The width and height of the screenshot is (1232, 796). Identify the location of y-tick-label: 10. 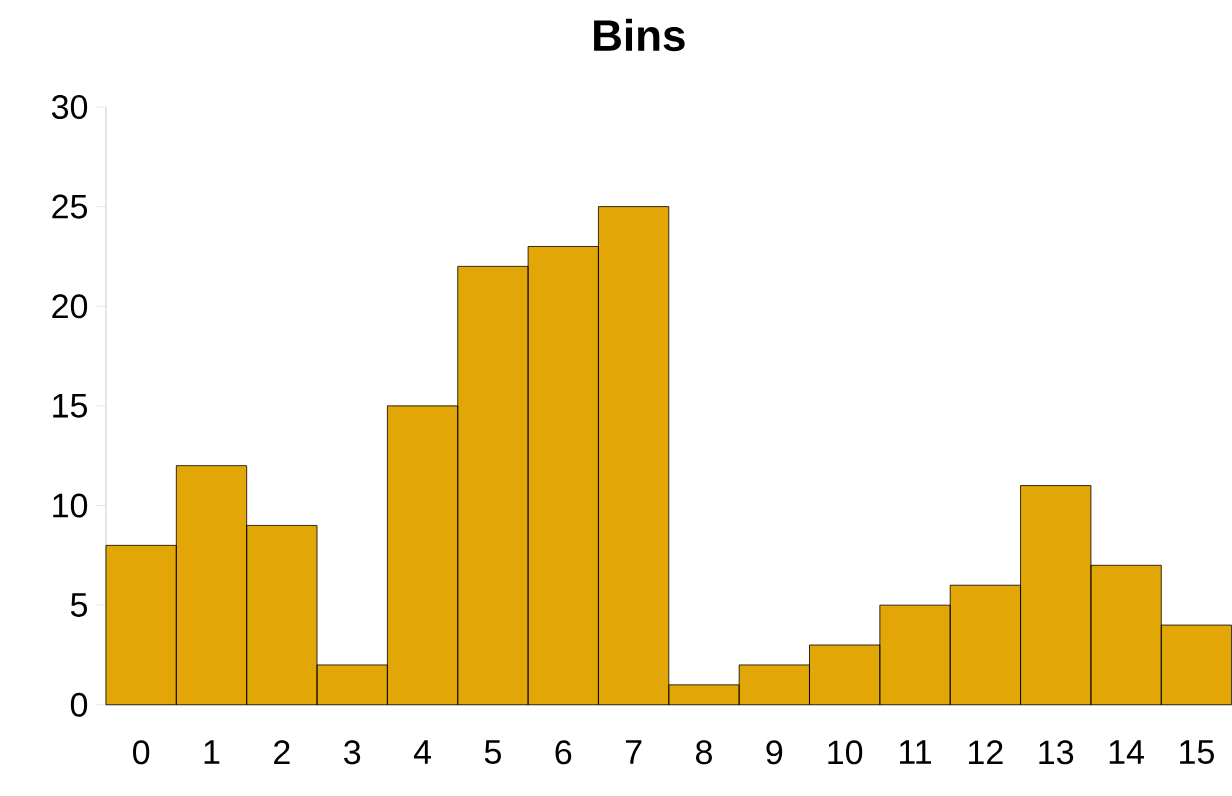
(70, 505).